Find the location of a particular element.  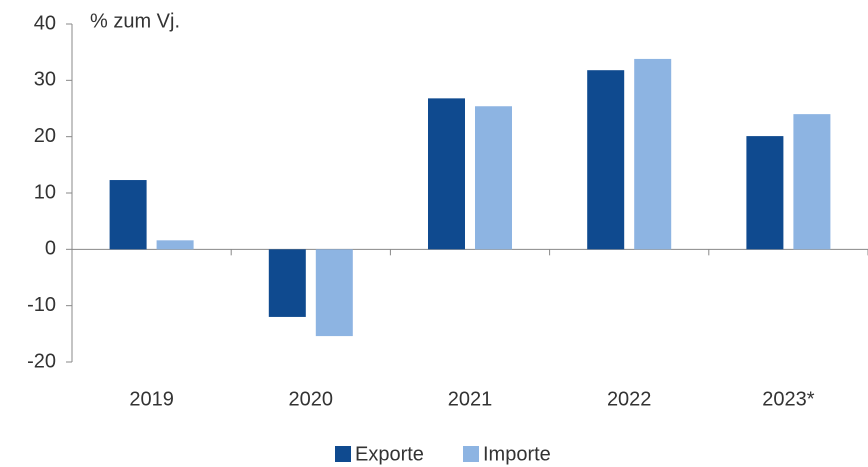

x-tick-label: 2023* is located at coordinates (788, 399).